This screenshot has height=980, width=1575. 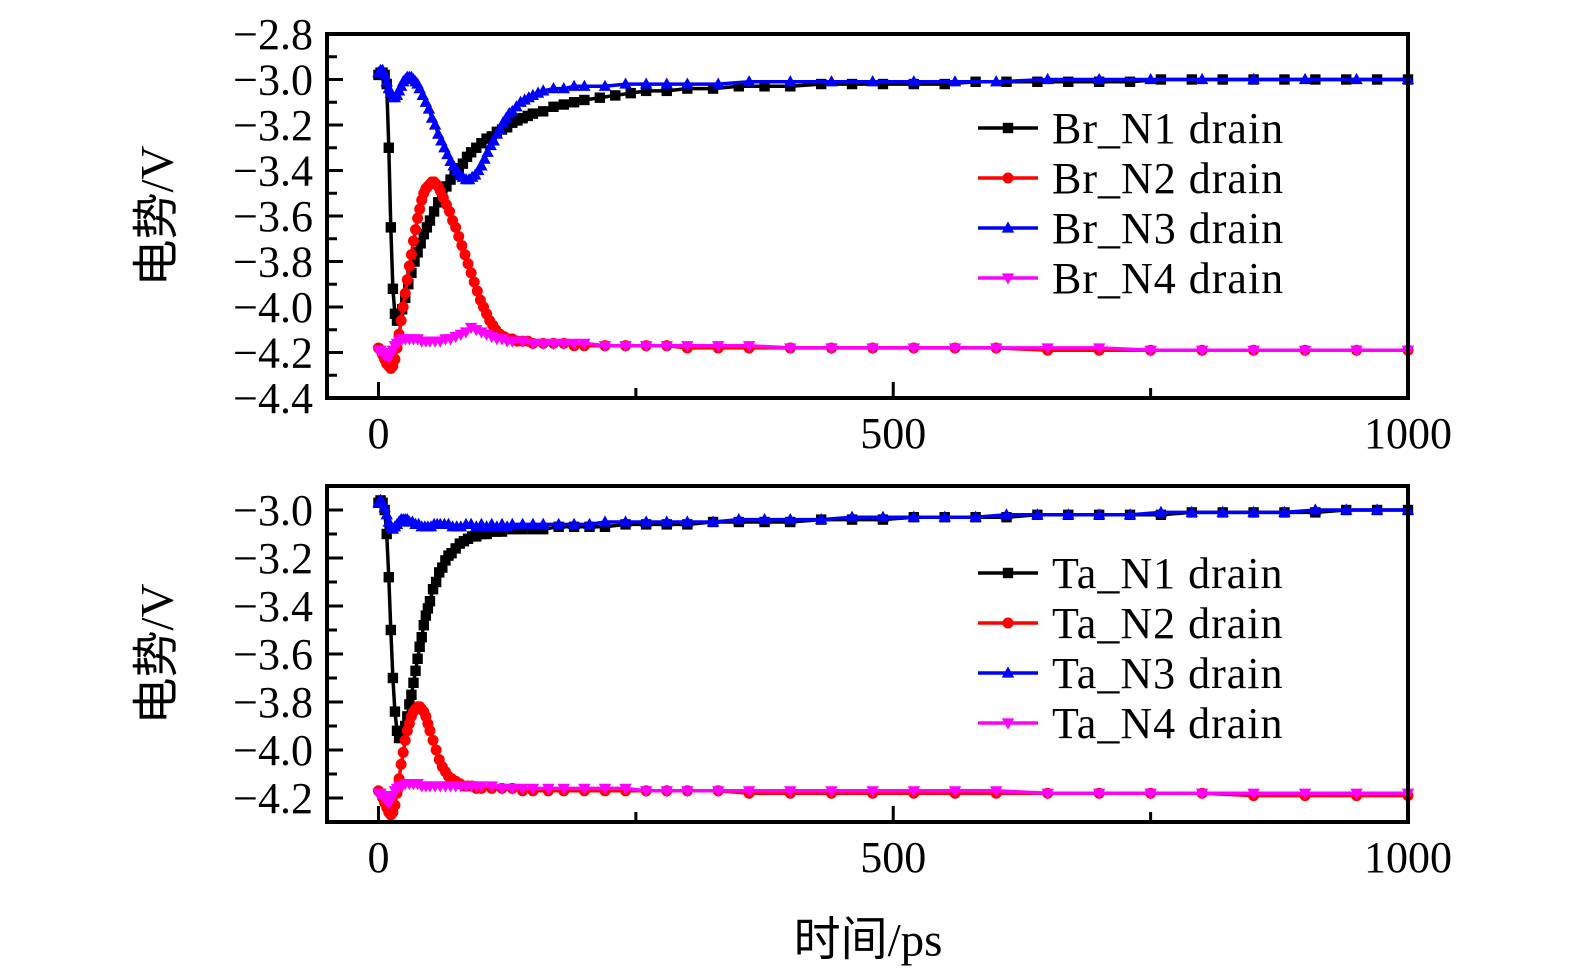 What do you see at coordinates (893, 343) in the screenshot?
I see `series-br-n4-drain` at bounding box center [893, 343].